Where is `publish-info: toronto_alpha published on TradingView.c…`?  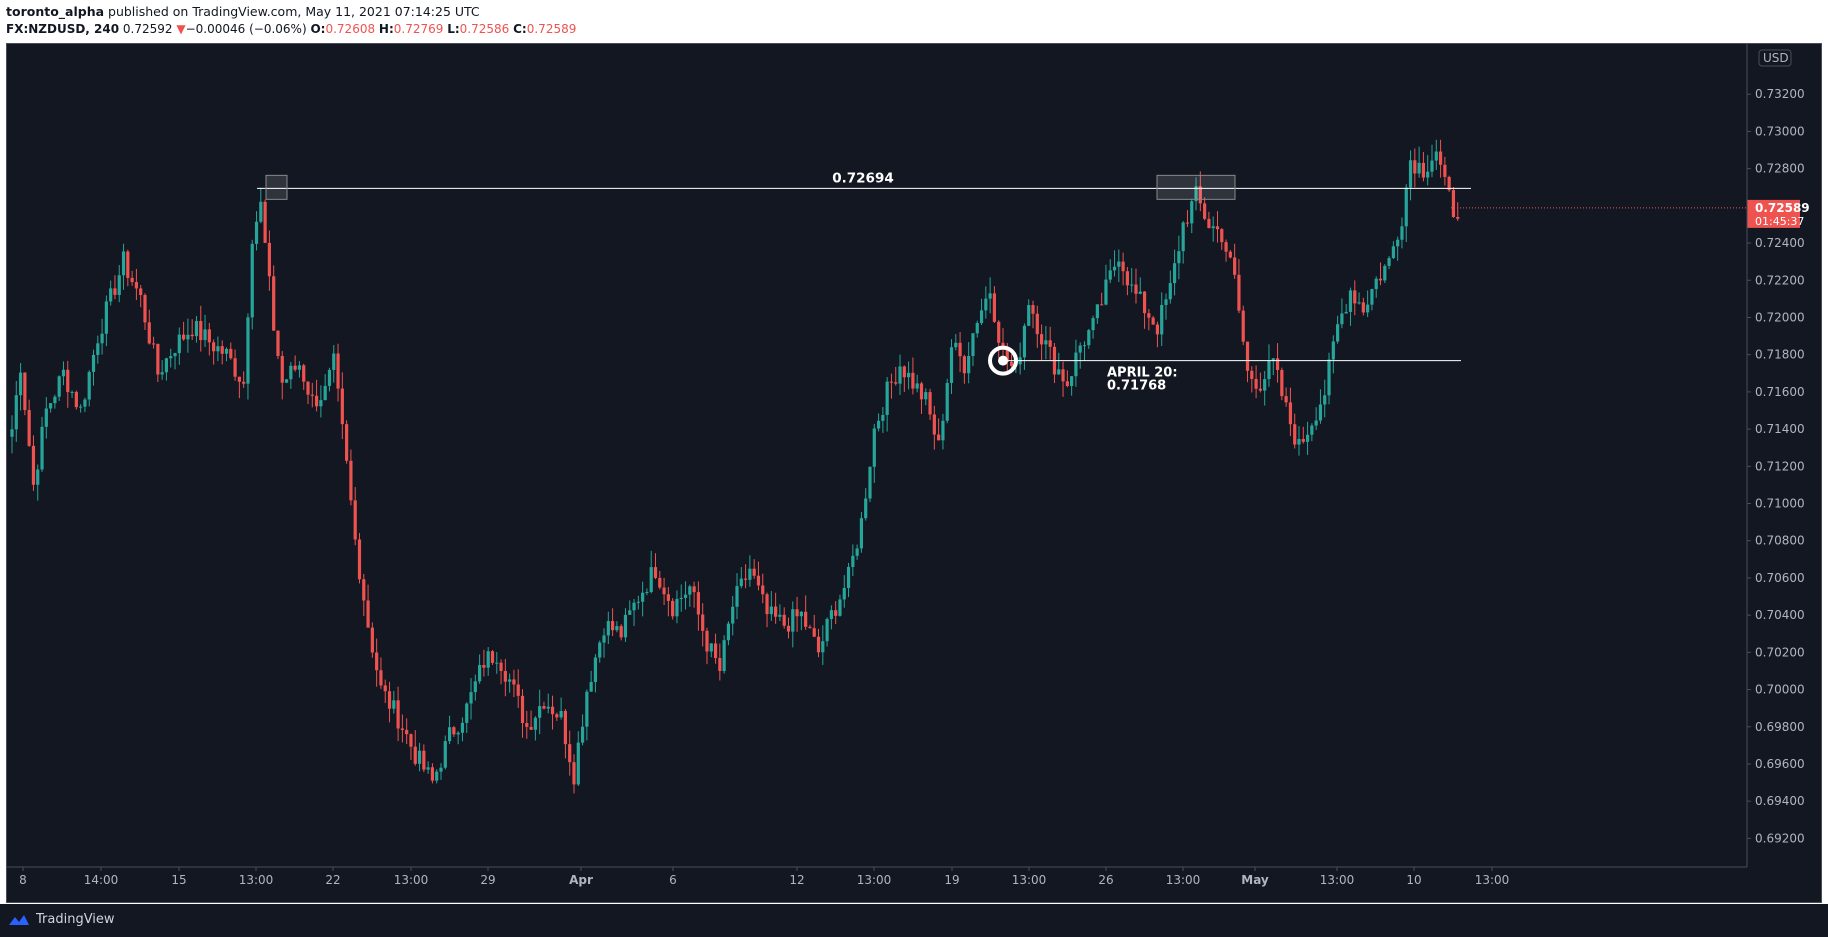 publish-info: toronto_alpha published on TradingView.c… is located at coordinates (243, 11).